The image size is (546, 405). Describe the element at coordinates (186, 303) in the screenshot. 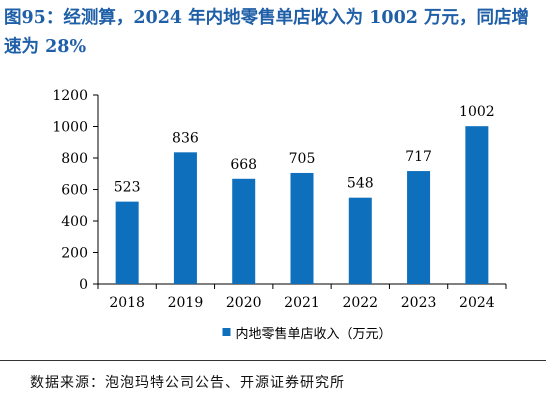

I see `x-tick-label-2019: 2019` at that location.